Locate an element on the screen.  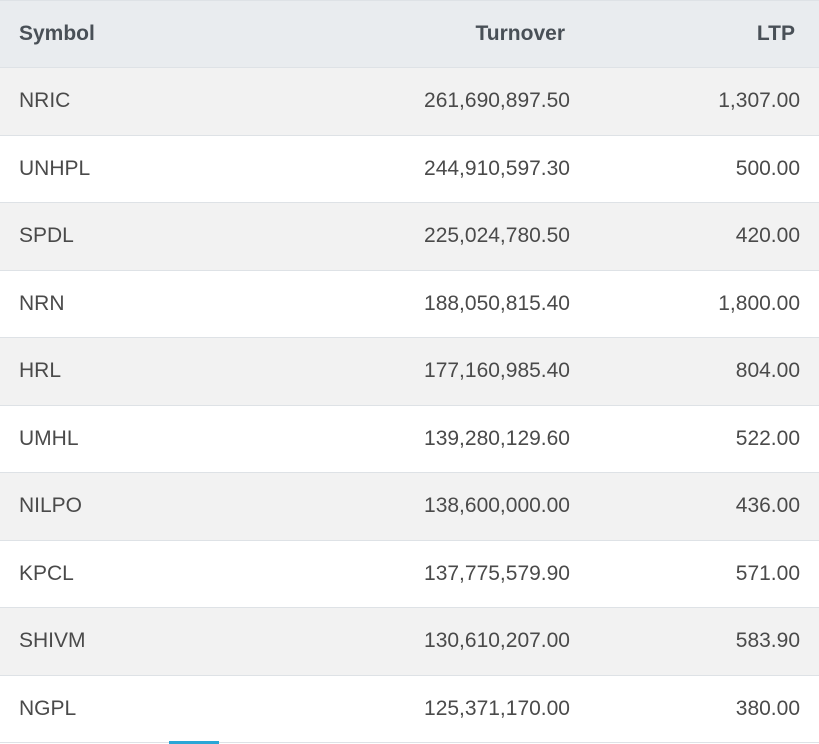
cell-turnover: 130,610,207.00 is located at coordinates (497, 641).